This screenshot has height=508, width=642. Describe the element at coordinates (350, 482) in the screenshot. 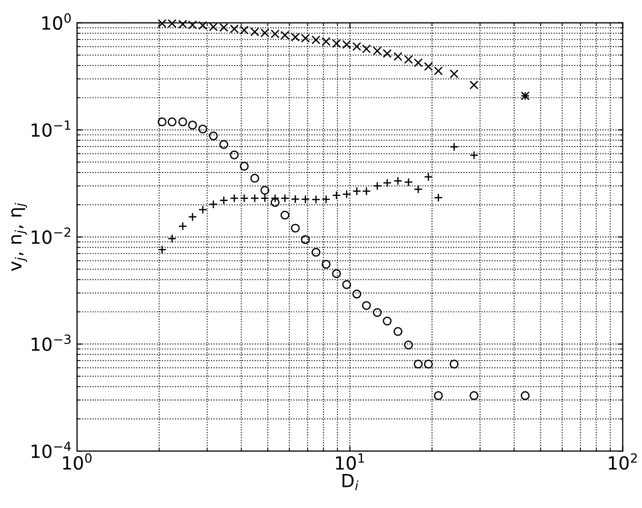

I see `x-axis-title: D$_{i}$` at that location.